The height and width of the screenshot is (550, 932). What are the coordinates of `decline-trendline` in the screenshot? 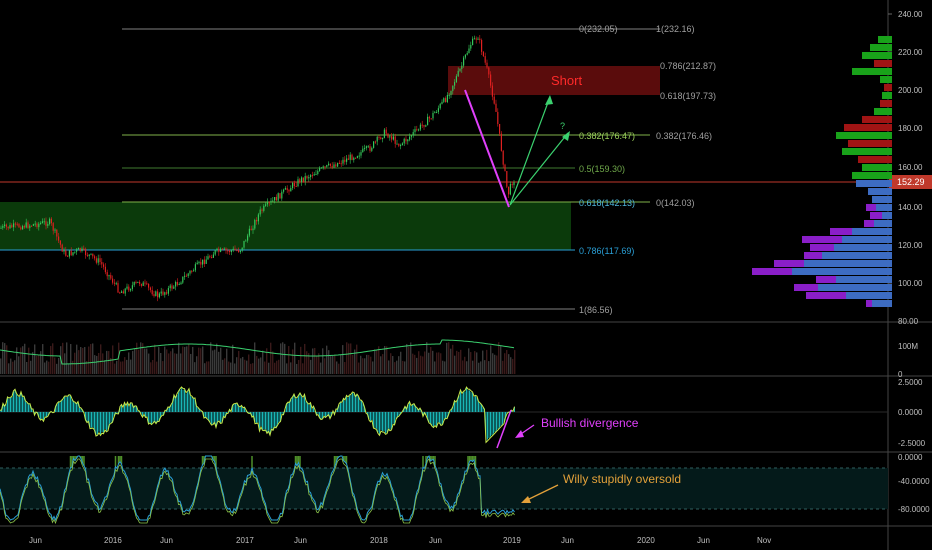 It's located at (487, 148).